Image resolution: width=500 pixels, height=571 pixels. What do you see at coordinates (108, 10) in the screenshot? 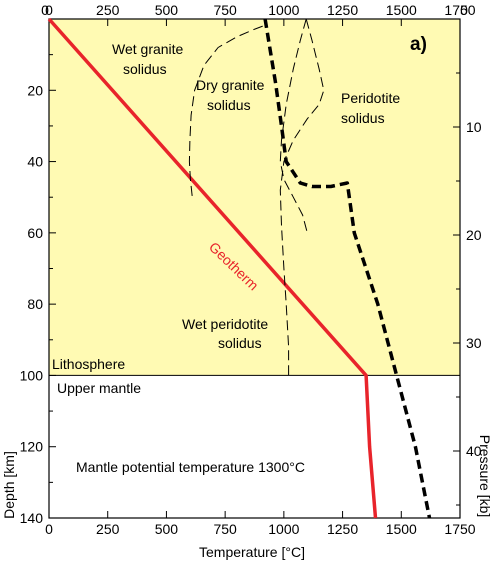
I see `x-tick-label-top: 250` at bounding box center [108, 10].